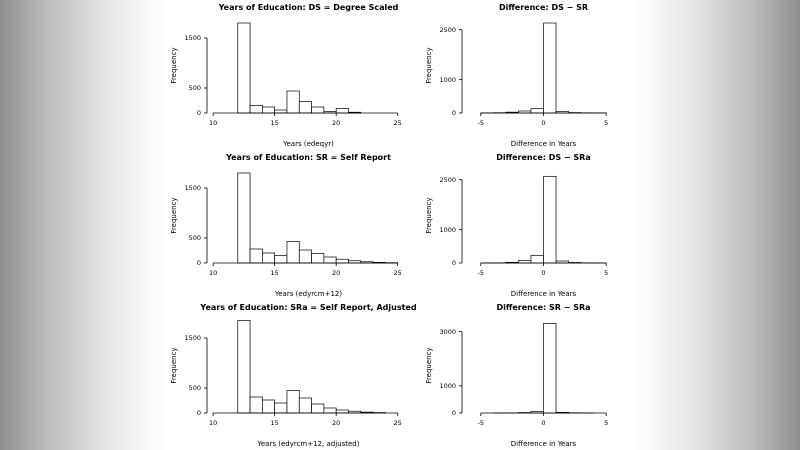 The height and width of the screenshot is (450, 800). What do you see at coordinates (308, 444) in the screenshot?
I see `x-axis-label: Years (edyrcm+12, adjusted)` at bounding box center [308, 444].